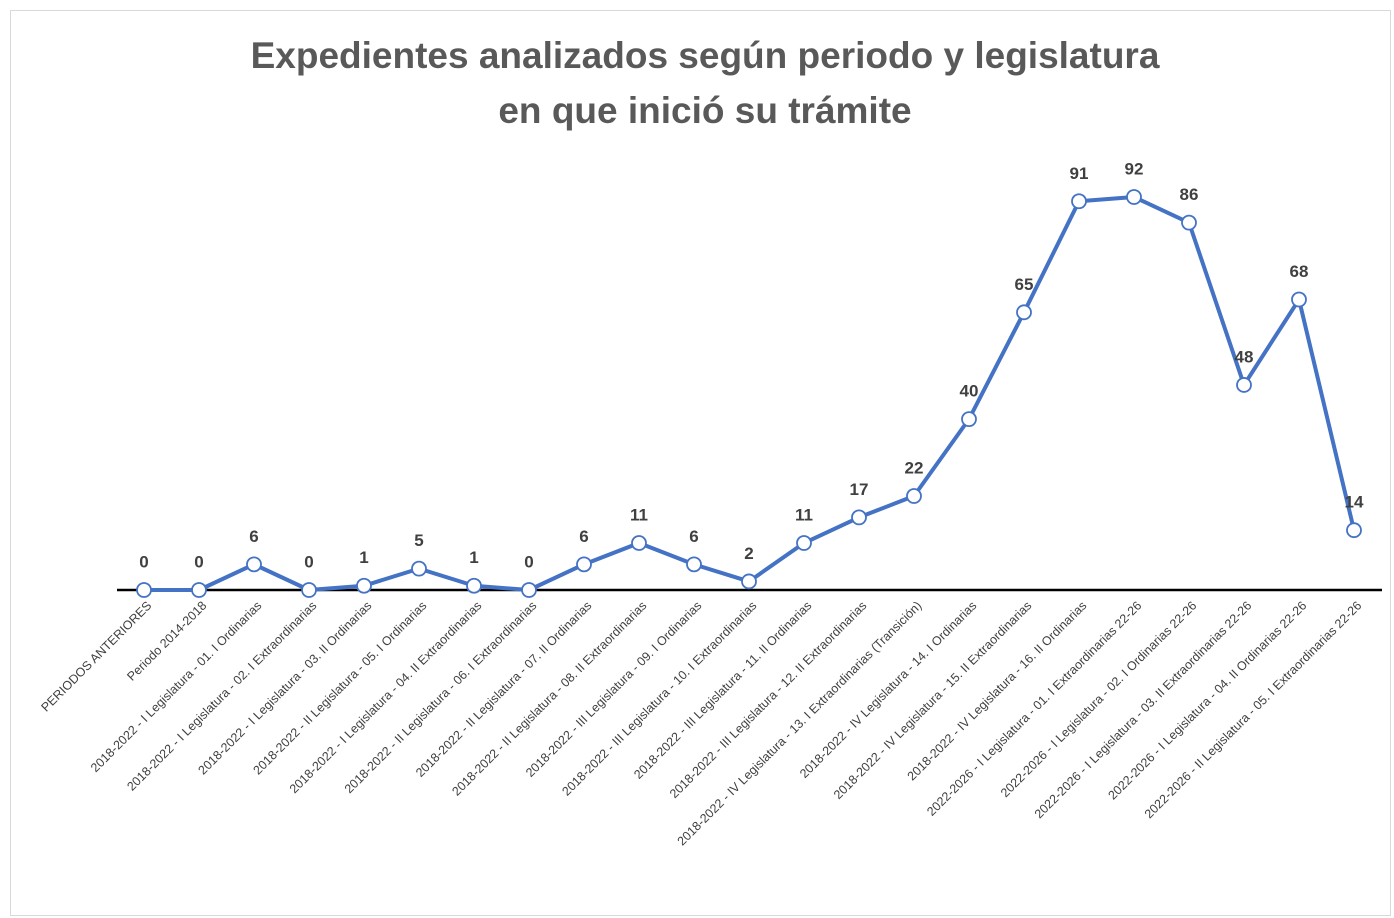 The image size is (1394, 918). Describe the element at coordinates (1079, 173) in the screenshot. I see `data-label: 91` at that location.